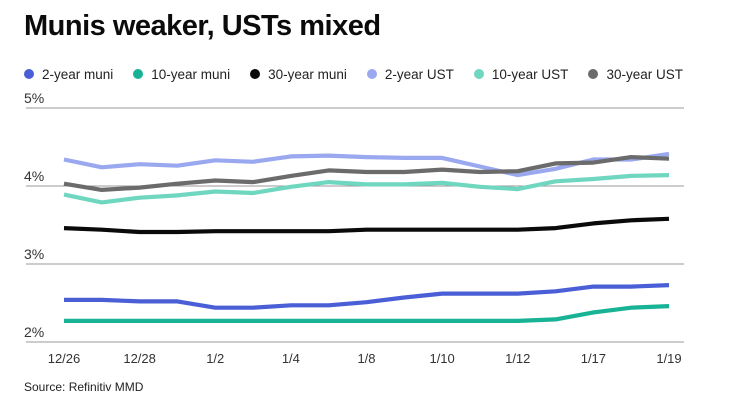  Describe the element at coordinates (34, 98) in the screenshot. I see `y-tick-label-5: 5%` at that location.